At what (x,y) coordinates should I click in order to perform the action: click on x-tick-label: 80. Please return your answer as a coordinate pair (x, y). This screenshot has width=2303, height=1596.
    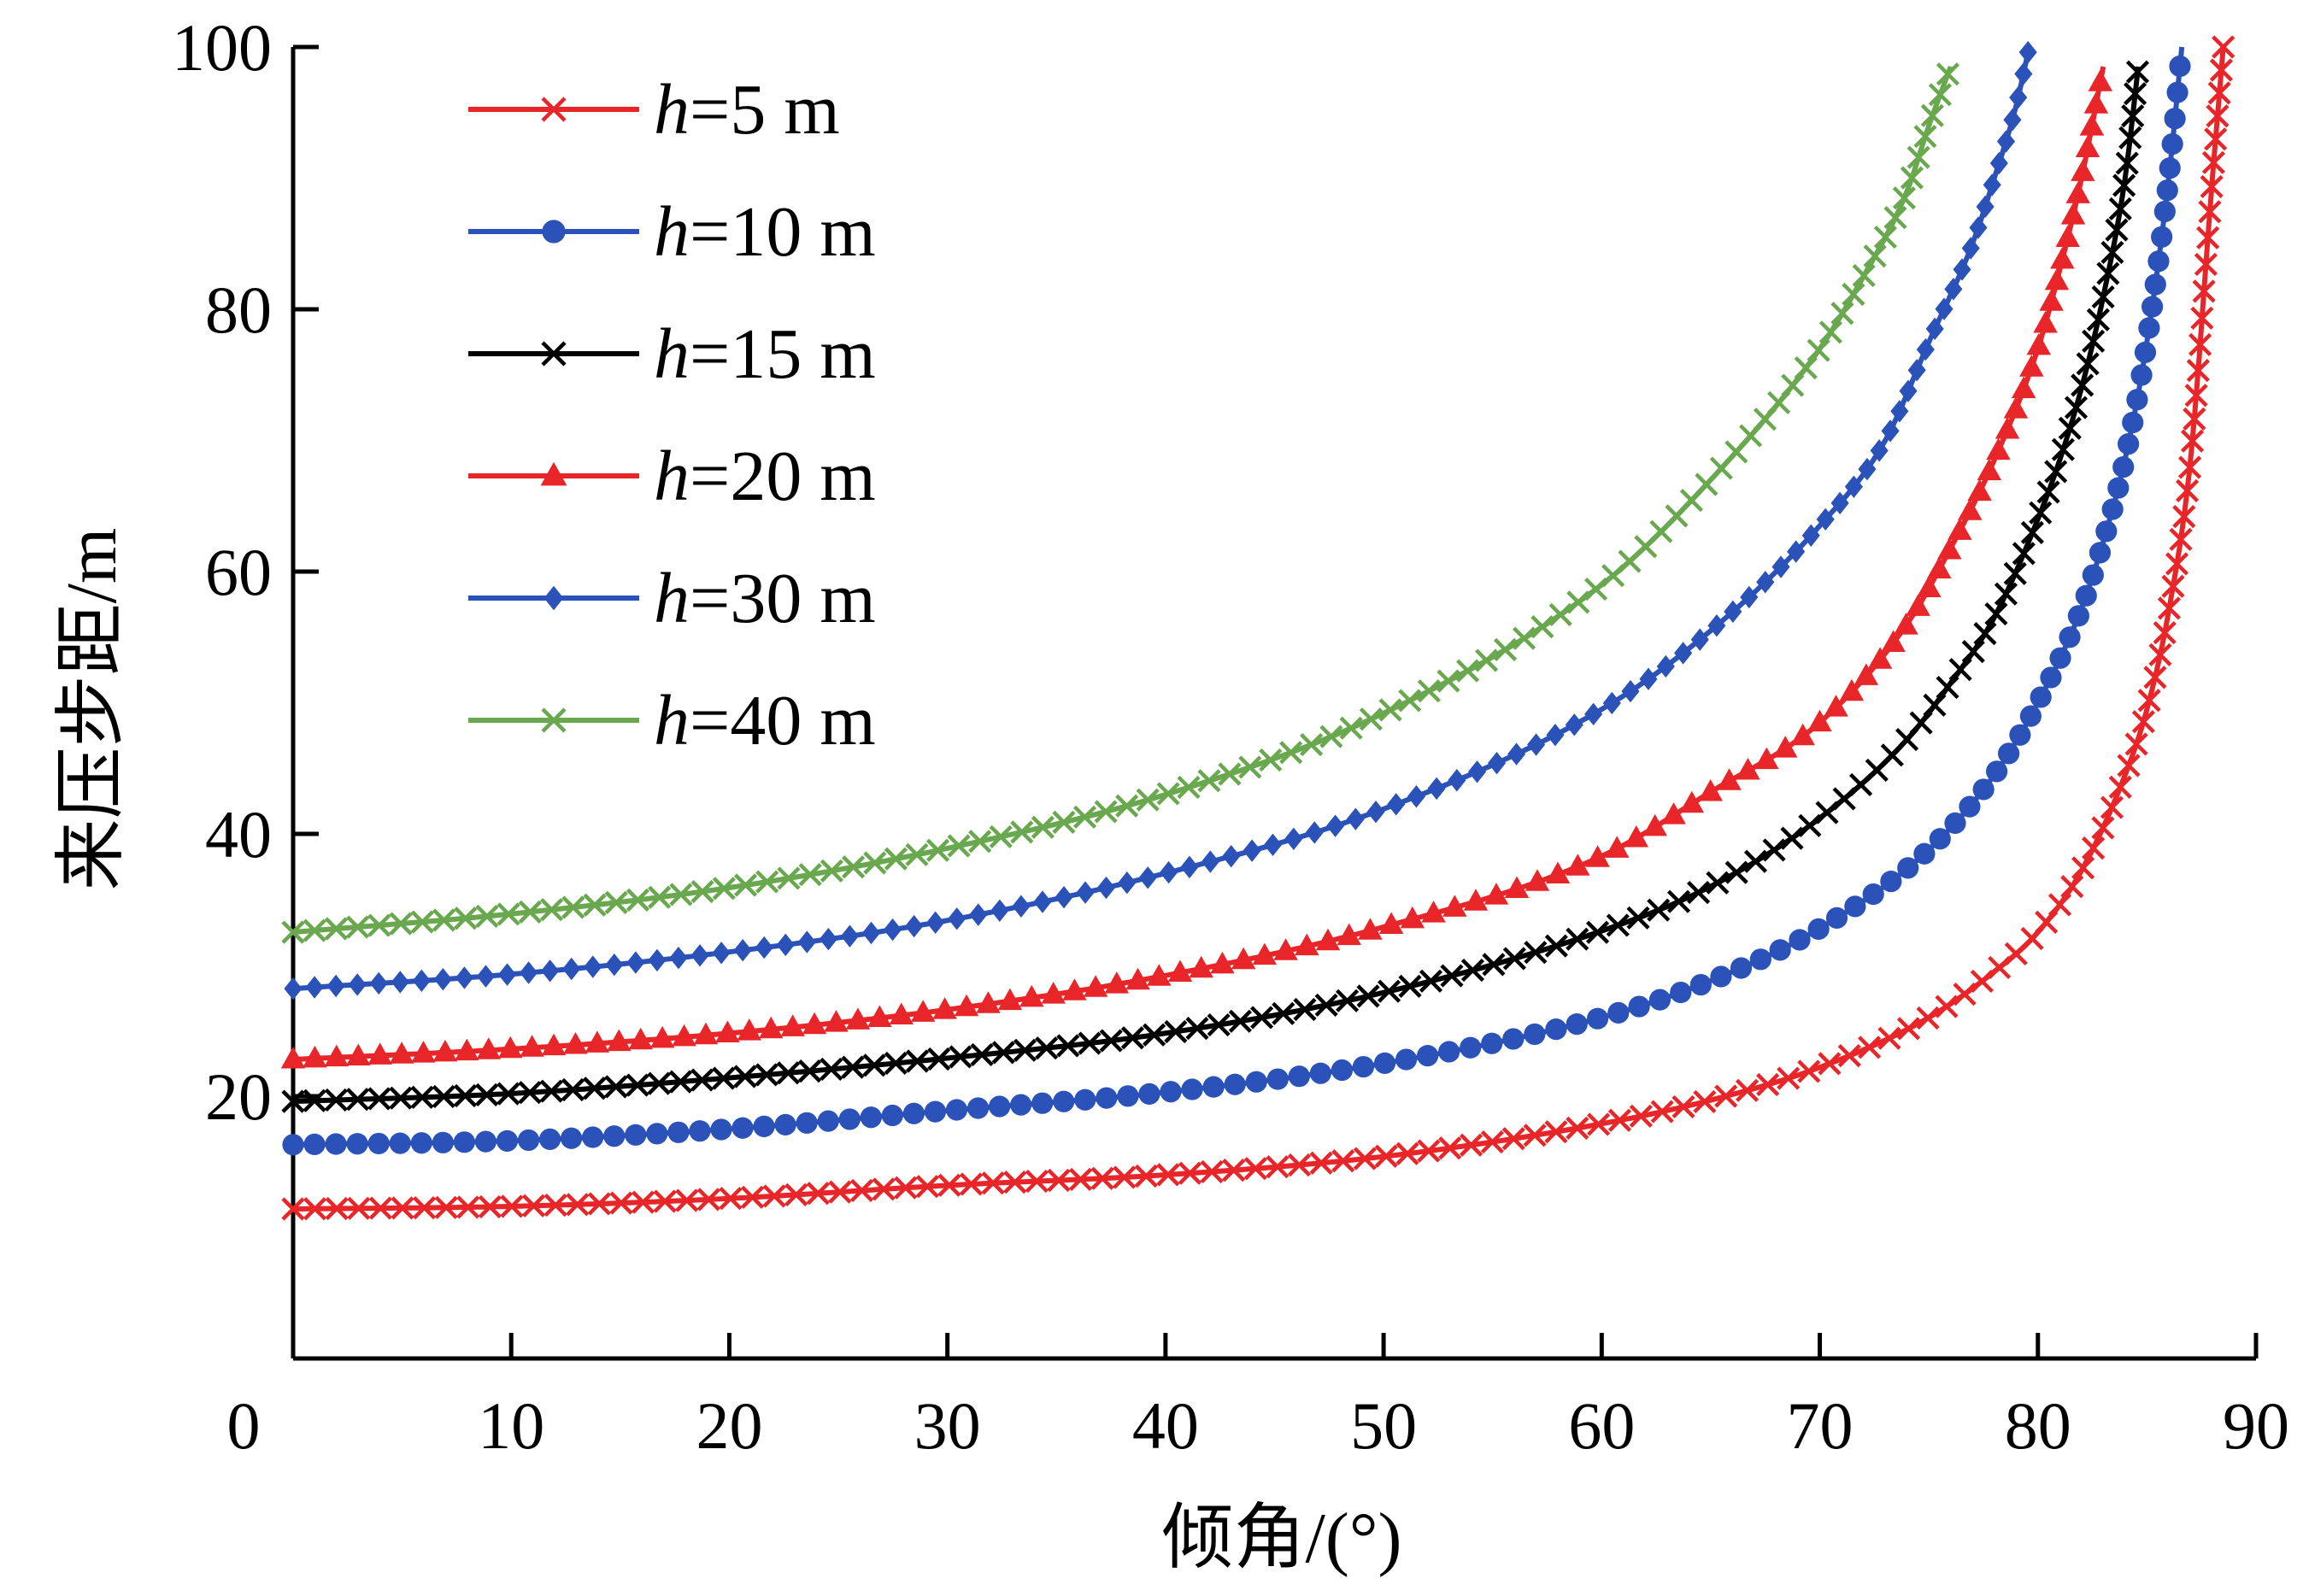
    Looking at the image, I should click on (2038, 1425).